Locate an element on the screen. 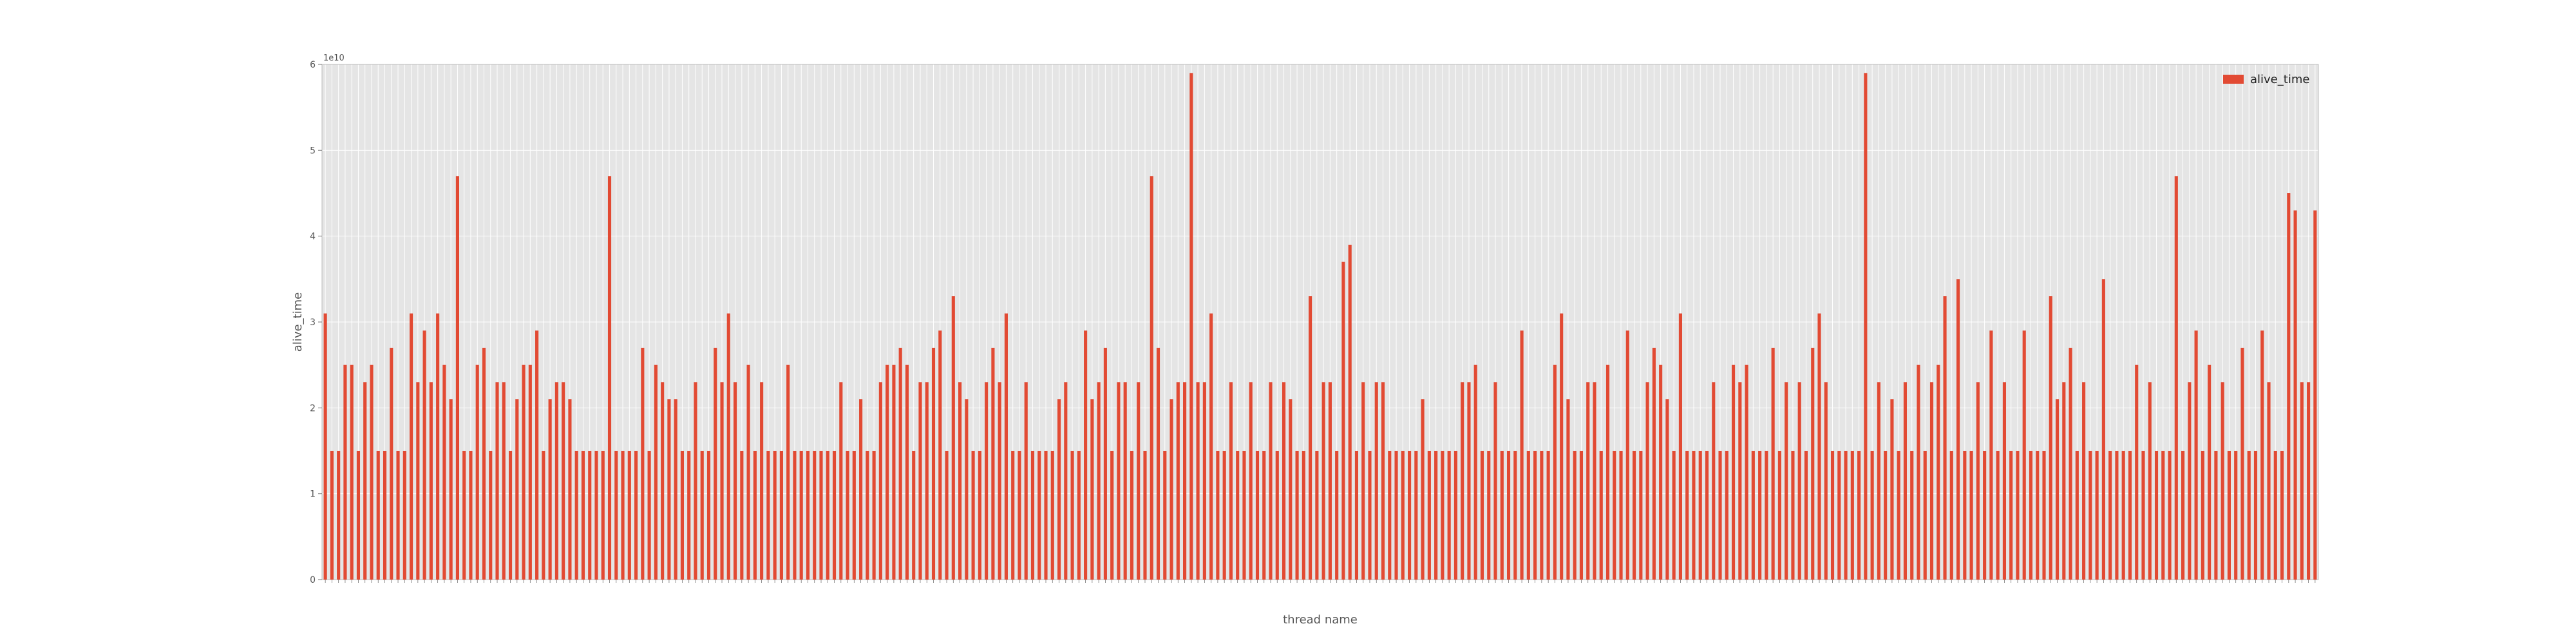  legend-label: alive_time is located at coordinates (2279, 79).